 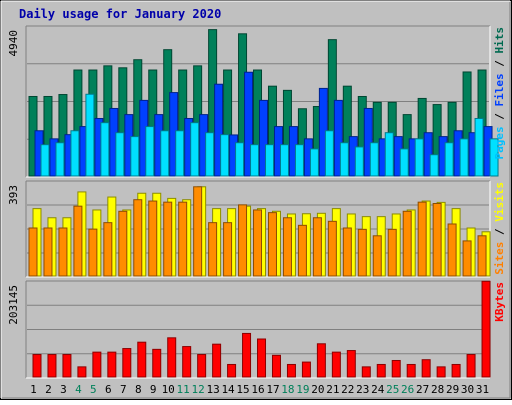 What do you see at coordinates (33, 389) in the screenshot?
I see `x-tick-label: 1` at bounding box center [33, 389].